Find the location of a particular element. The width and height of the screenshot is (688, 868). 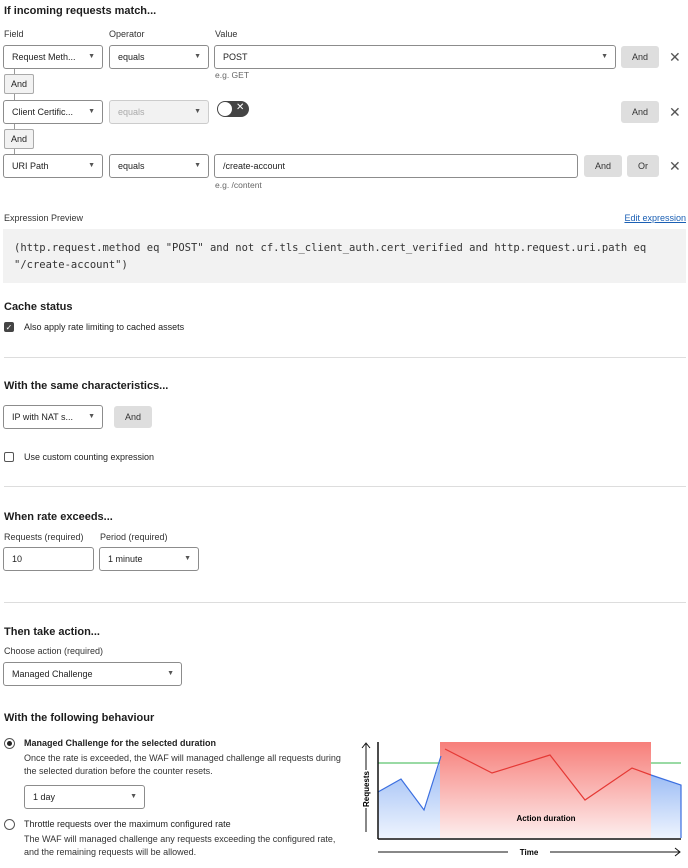

rate-limit-illustration: Time Requests Action duration is located at coordinates (521, 799).